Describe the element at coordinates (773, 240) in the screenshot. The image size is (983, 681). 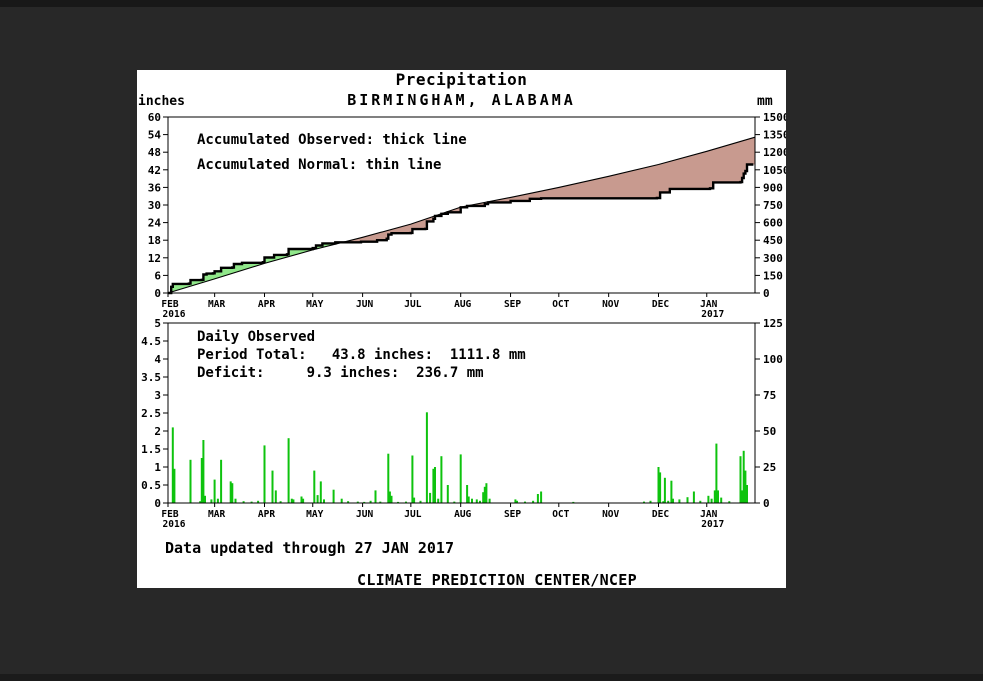
I see `y-tick-label: 450` at that location.